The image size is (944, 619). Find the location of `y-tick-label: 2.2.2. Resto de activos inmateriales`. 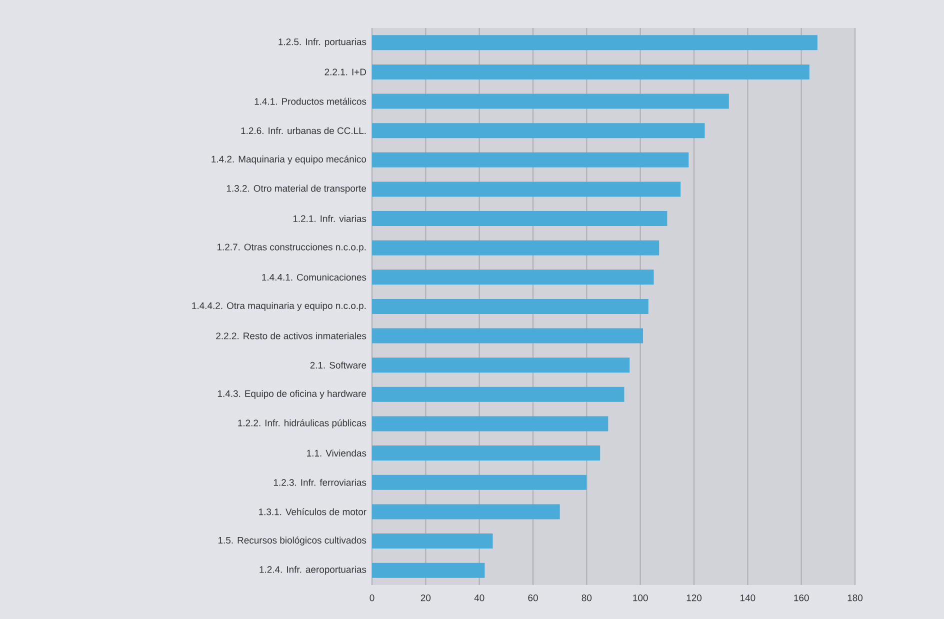

y-tick-label: 2.2.2. Resto de activos inmateriales is located at coordinates (291, 336).